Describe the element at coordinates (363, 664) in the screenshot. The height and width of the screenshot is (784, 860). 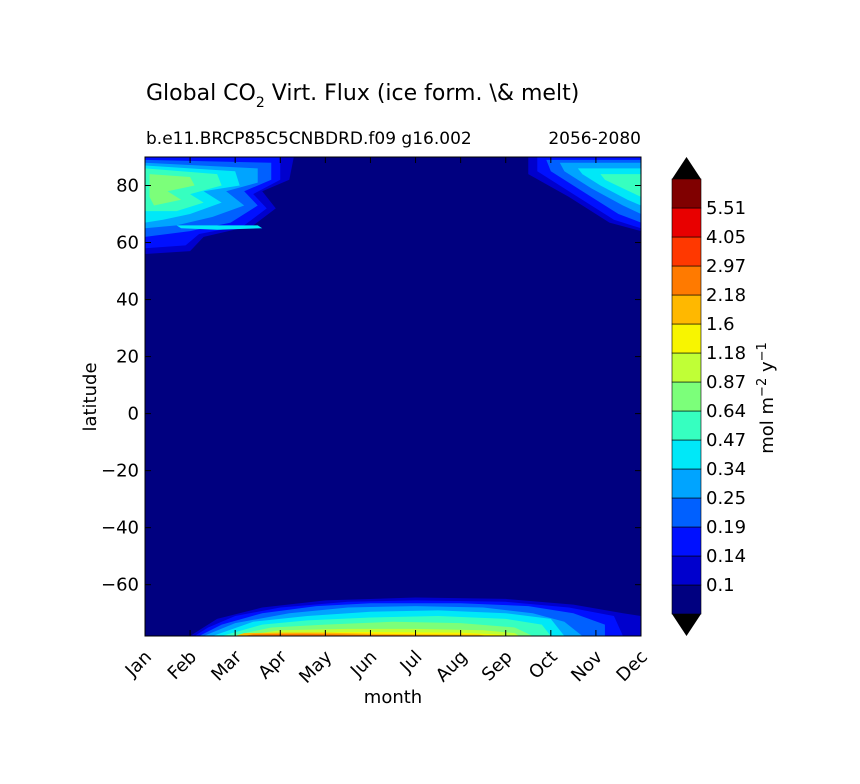
I see `x-tick-label: Jun` at that location.